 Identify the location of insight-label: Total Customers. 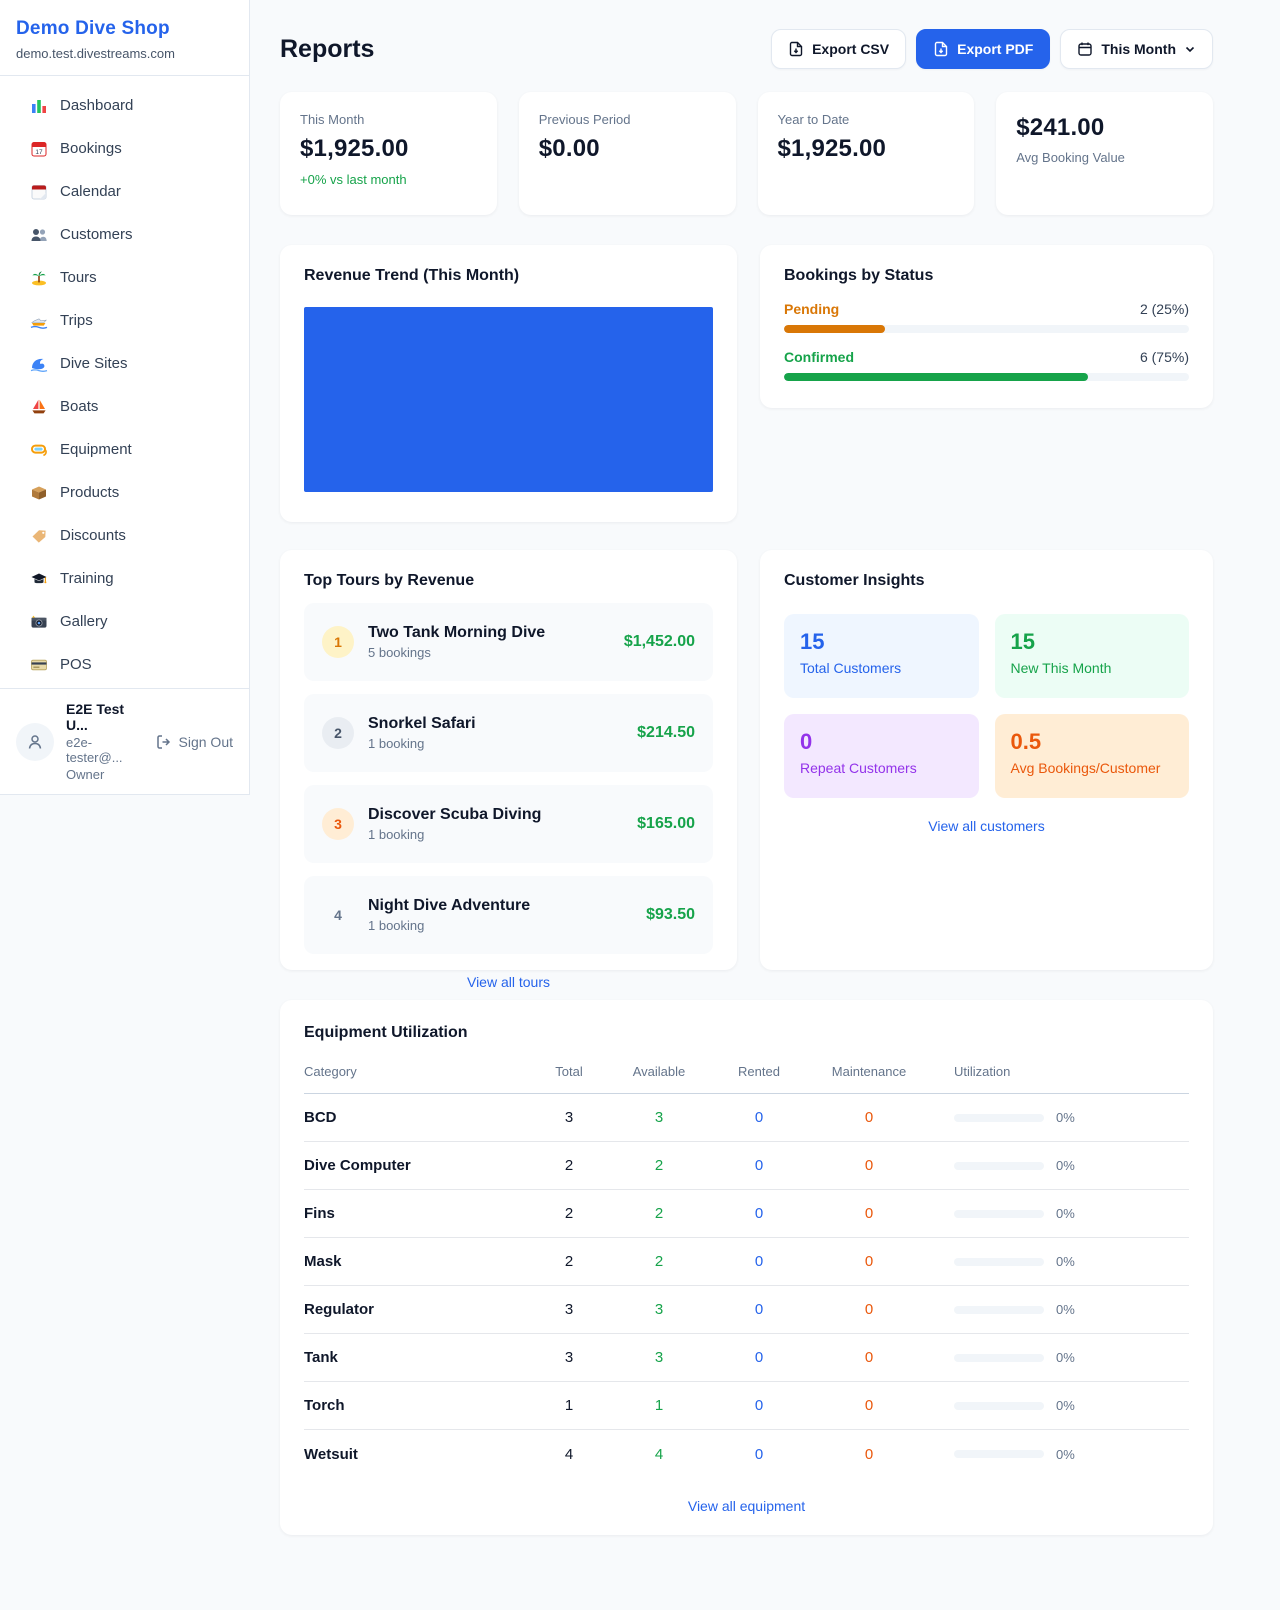
(851, 668).